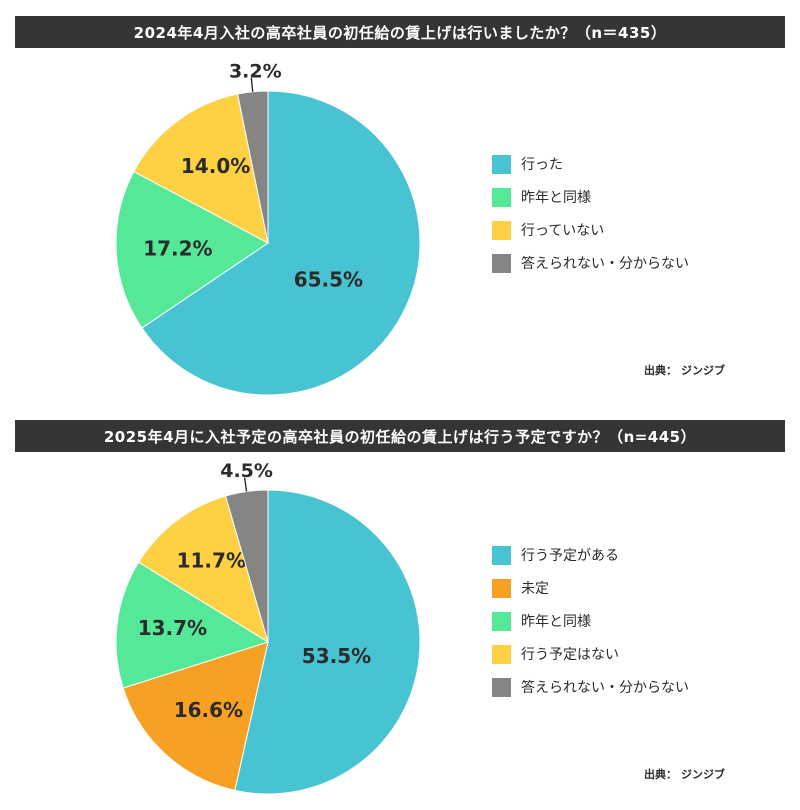  Describe the element at coordinates (535, 589) in the screenshot. I see `legend-label: 未定` at that location.